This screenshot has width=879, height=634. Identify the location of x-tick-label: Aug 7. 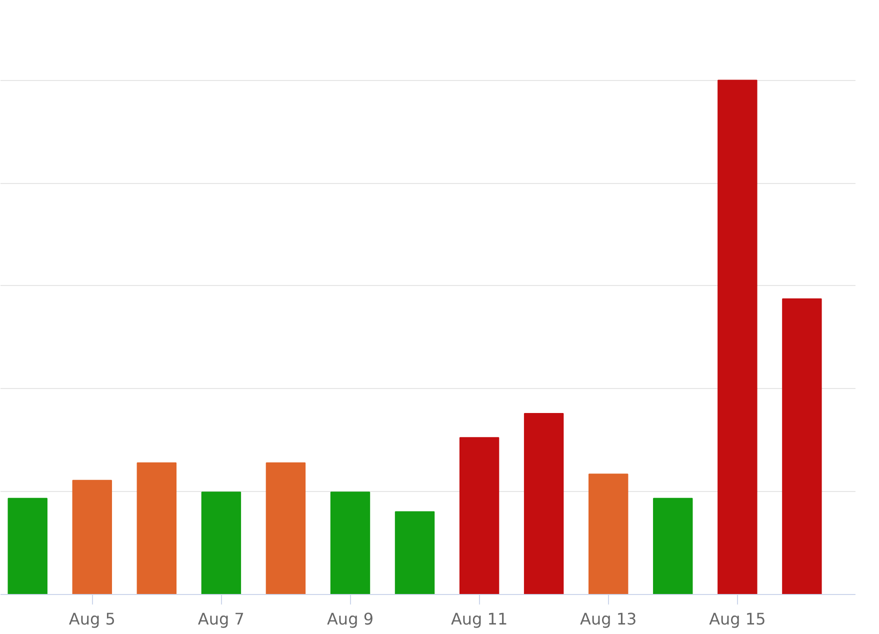
(221, 619).